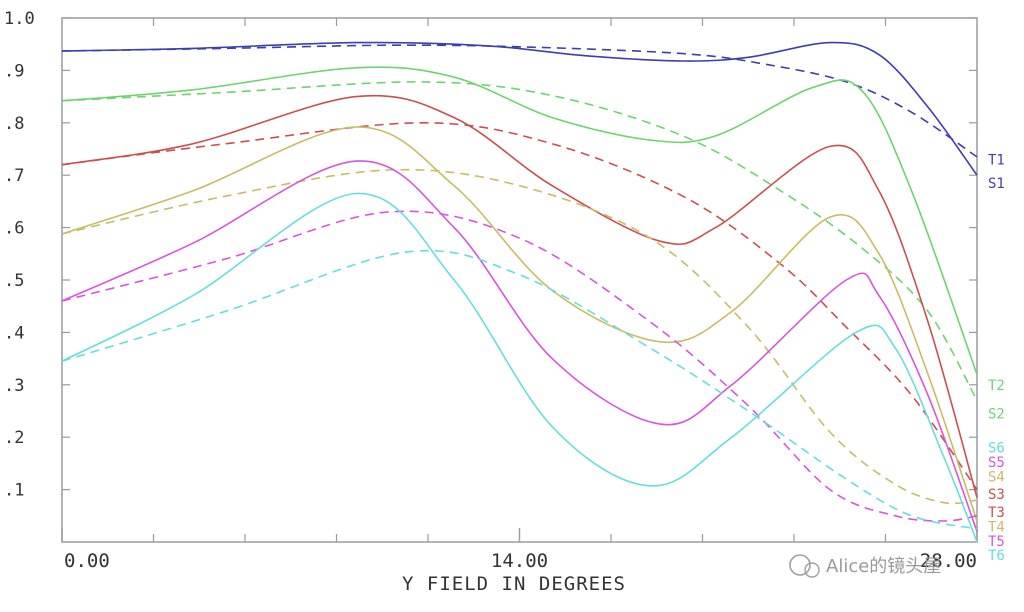  What do you see at coordinates (996, 386) in the screenshot?
I see `series-label-t2: T2` at bounding box center [996, 386].